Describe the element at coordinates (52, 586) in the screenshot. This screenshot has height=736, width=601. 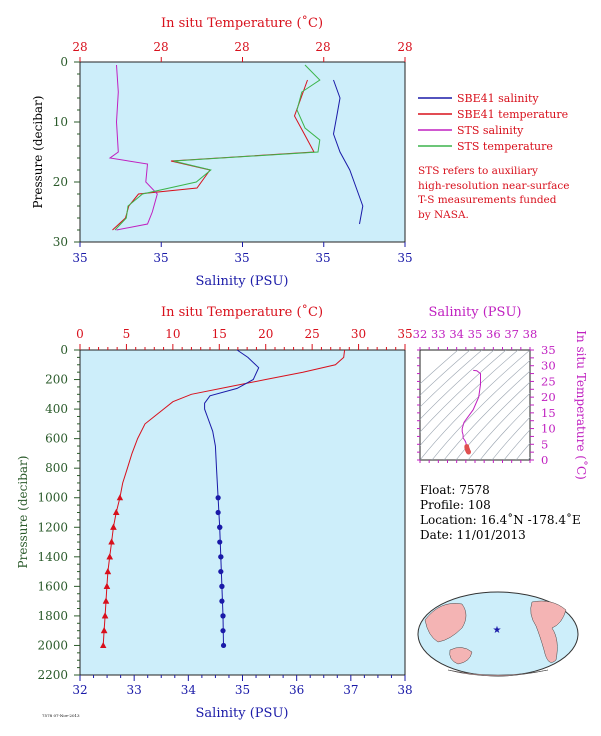
I see `main-pres-tick: 1600` at that location.